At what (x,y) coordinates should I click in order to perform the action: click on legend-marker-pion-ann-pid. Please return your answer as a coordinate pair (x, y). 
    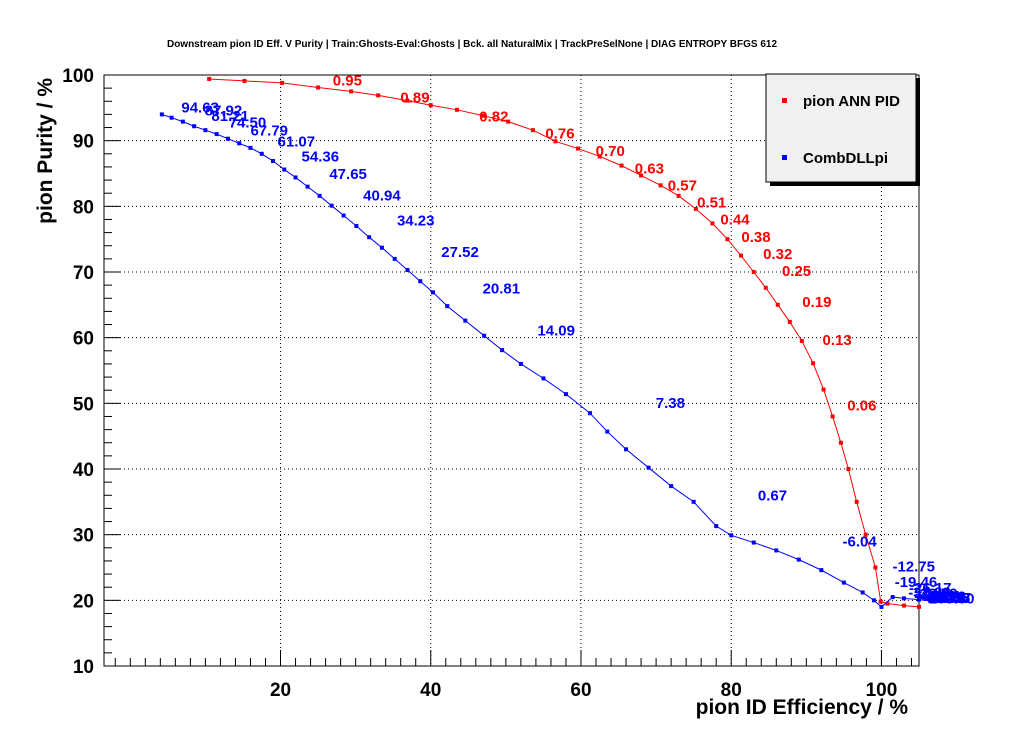
    Looking at the image, I should click on (784, 100).